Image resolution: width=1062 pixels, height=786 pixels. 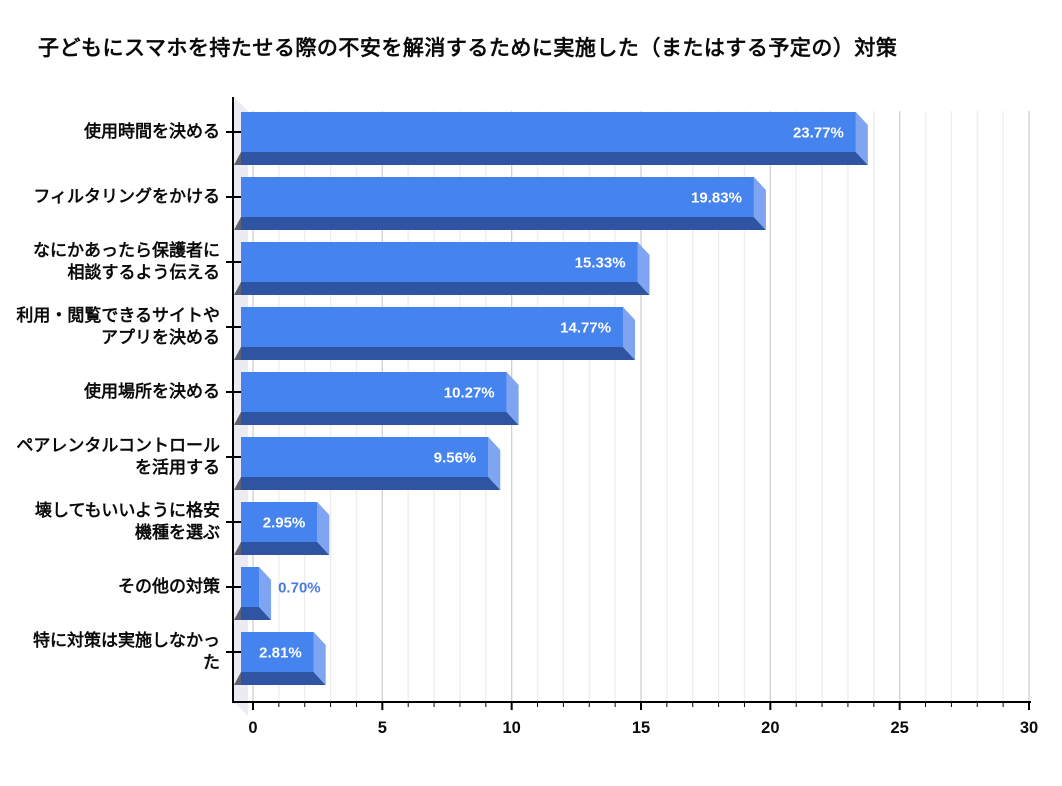 What do you see at coordinates (152, 131) in the screenshot?
I see `category-label: 使用時間を決める` at bounding box center [152, 131].